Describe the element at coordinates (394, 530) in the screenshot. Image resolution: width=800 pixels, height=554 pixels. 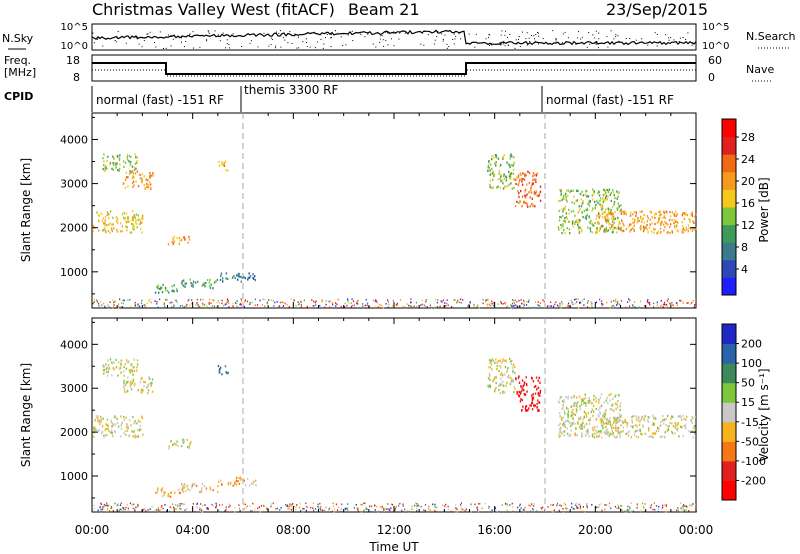
I see `time-tick-label: 12:00` at that location.